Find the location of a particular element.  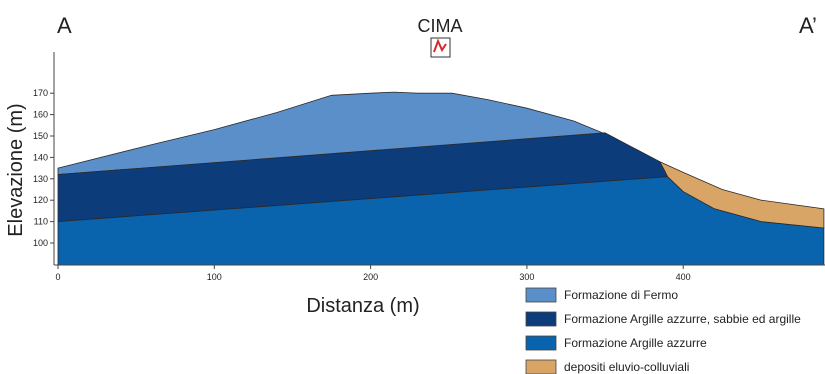

summit-marker is located at coordinates (440, 47).